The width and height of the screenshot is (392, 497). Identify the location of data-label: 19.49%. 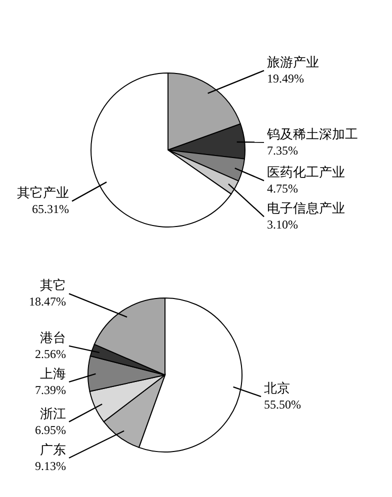
(285, 79).